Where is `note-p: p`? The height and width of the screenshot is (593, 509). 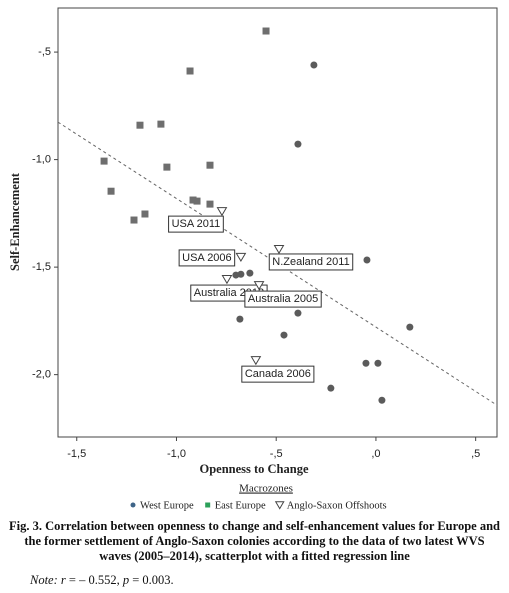
note-p: p is located at coordinates (126, 580).